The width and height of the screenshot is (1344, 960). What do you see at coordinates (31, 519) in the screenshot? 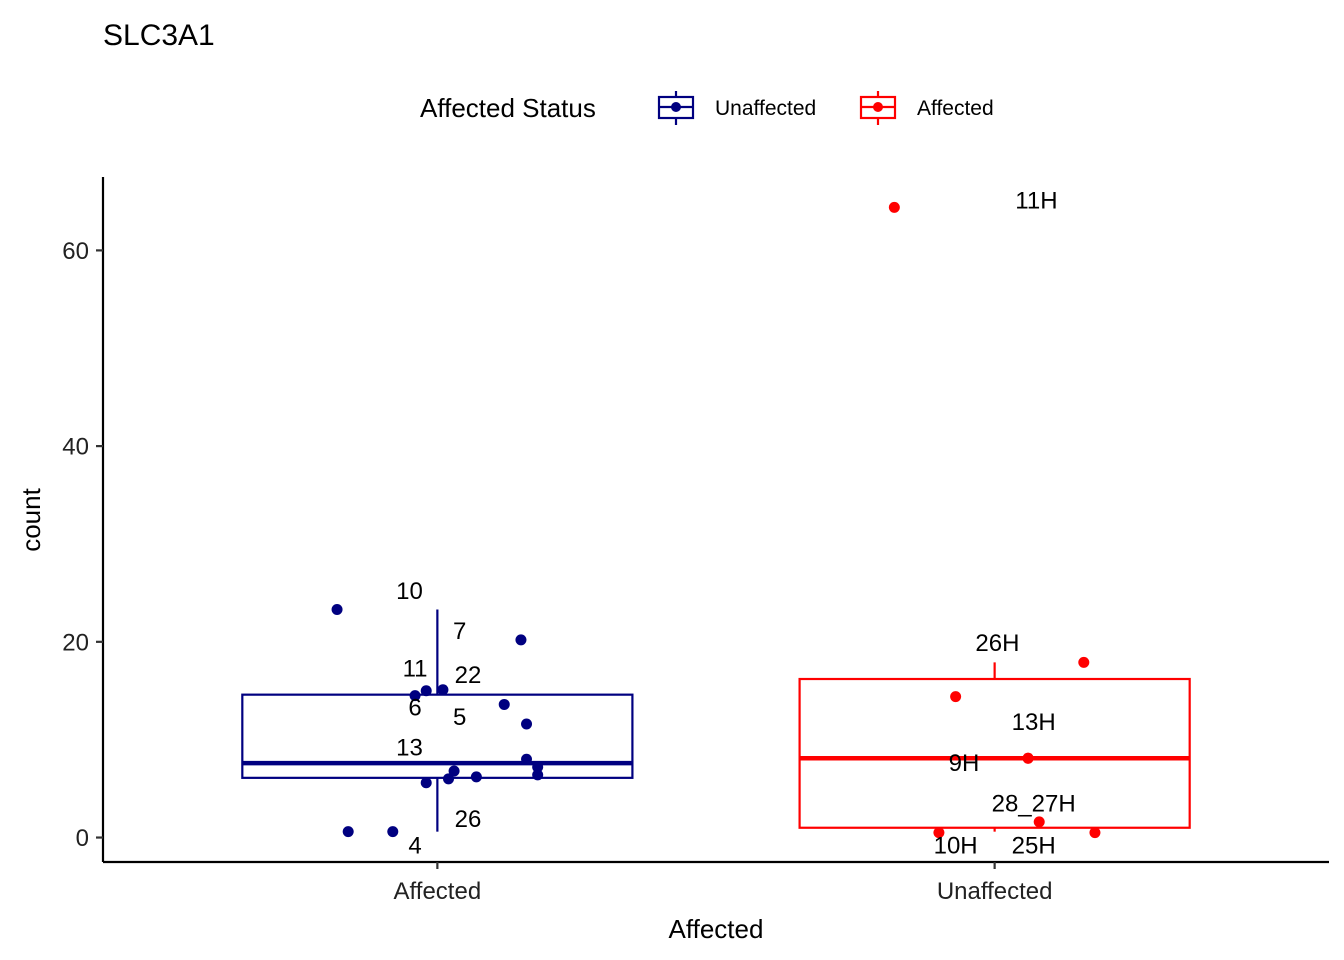
I see `y-axis-title: count` at bounding box center [31, 519].